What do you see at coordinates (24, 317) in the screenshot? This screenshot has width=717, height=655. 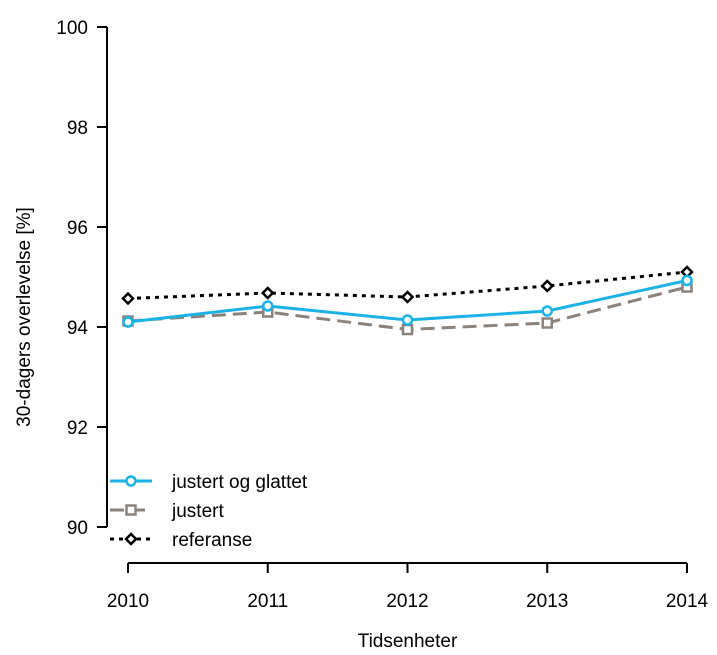 I see `y-axis-title: 30-dagers overlevelse [%]` at bounding box center [24, 317].